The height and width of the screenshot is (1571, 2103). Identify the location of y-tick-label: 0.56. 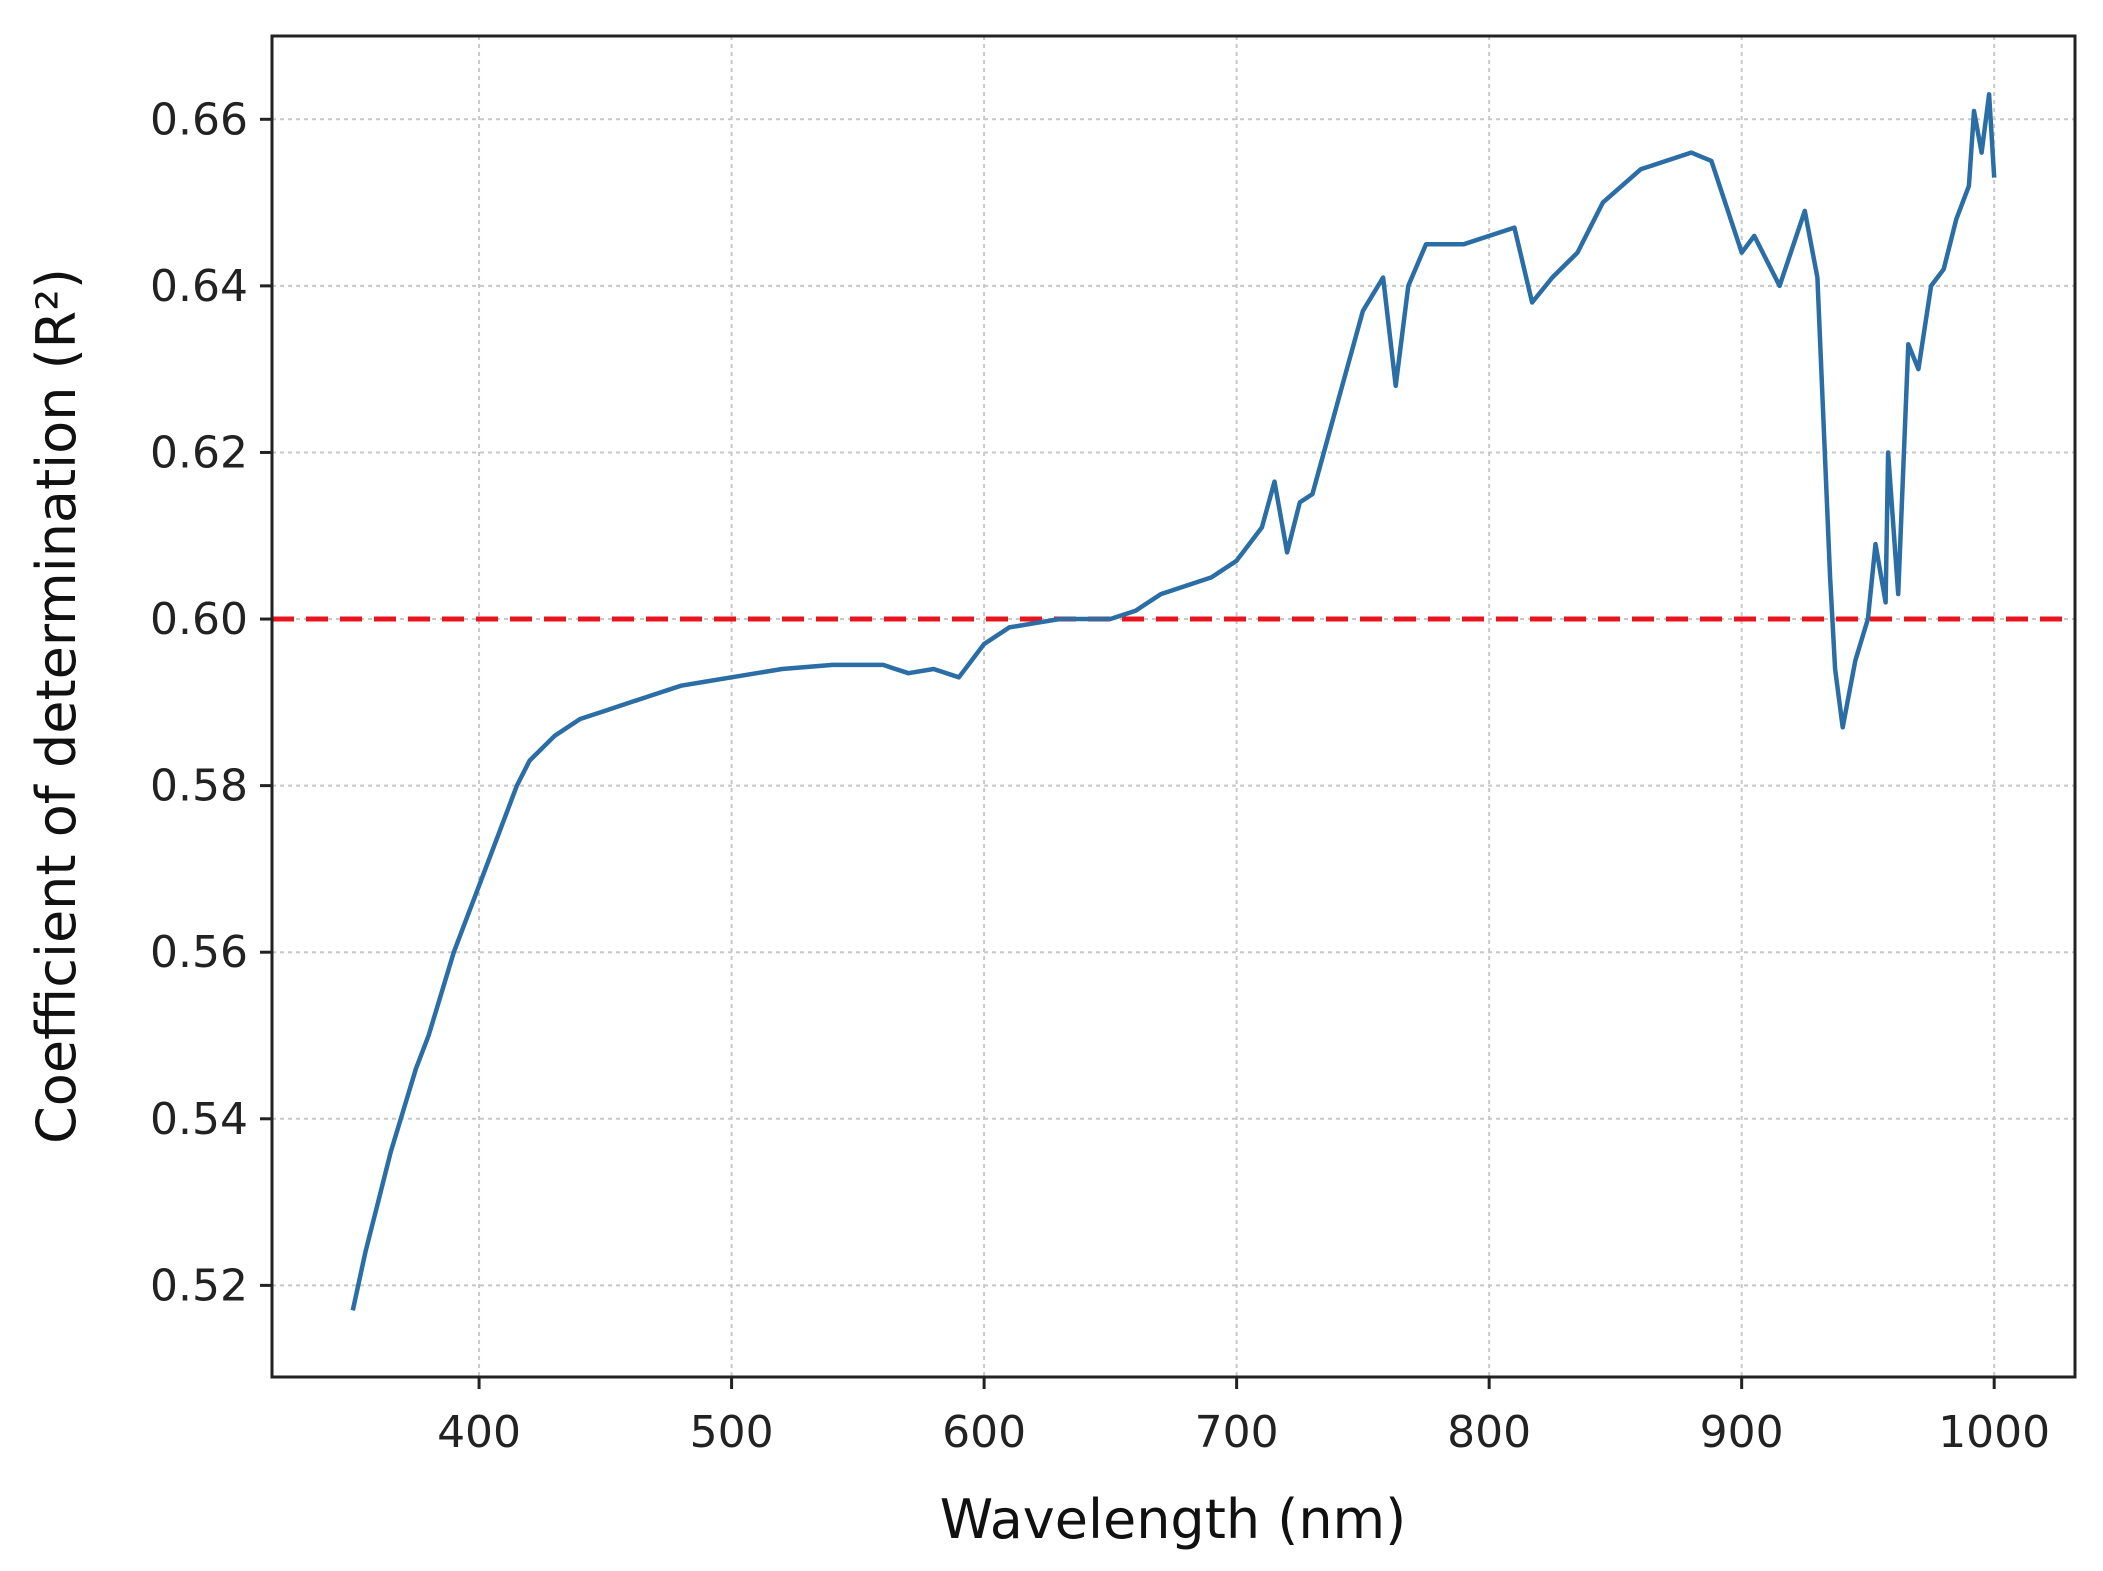
(199, 952).